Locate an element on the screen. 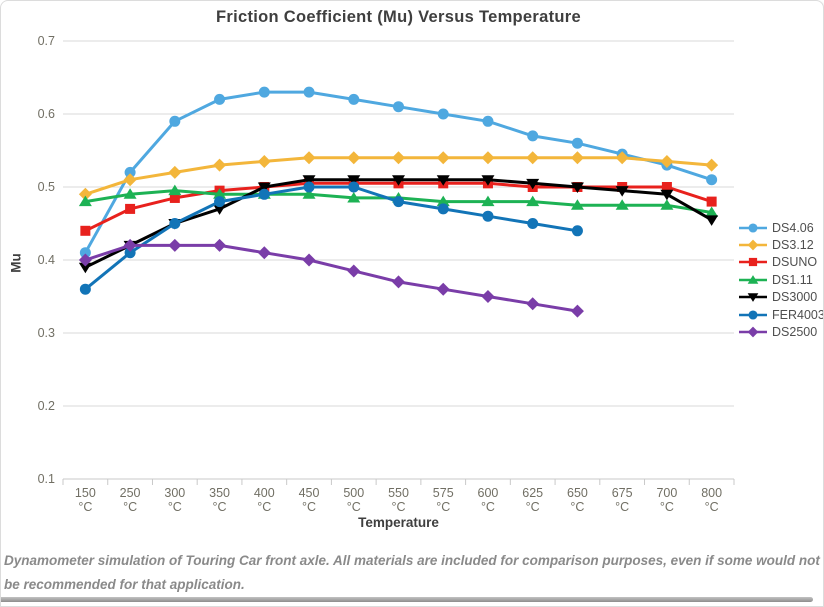  circle-icon is located at coordinates (753, 315).